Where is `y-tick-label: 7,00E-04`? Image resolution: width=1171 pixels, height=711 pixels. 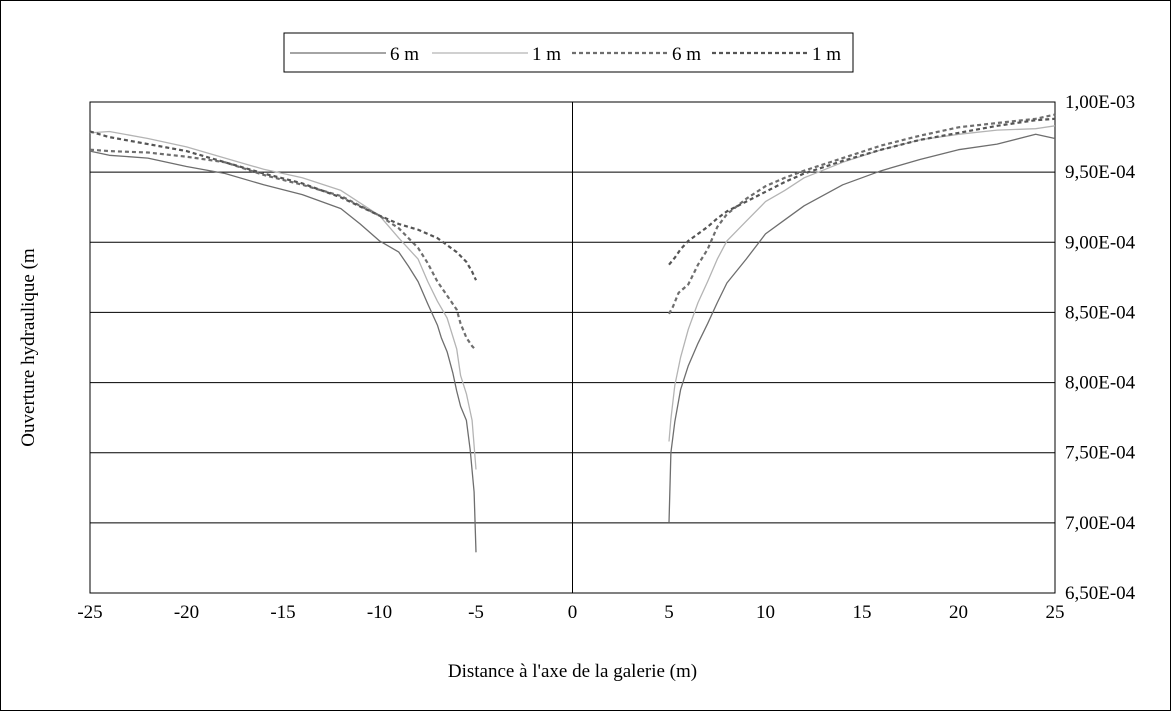 y-tick-label: 7,00E-04 is located at coordinates (1100, 523).